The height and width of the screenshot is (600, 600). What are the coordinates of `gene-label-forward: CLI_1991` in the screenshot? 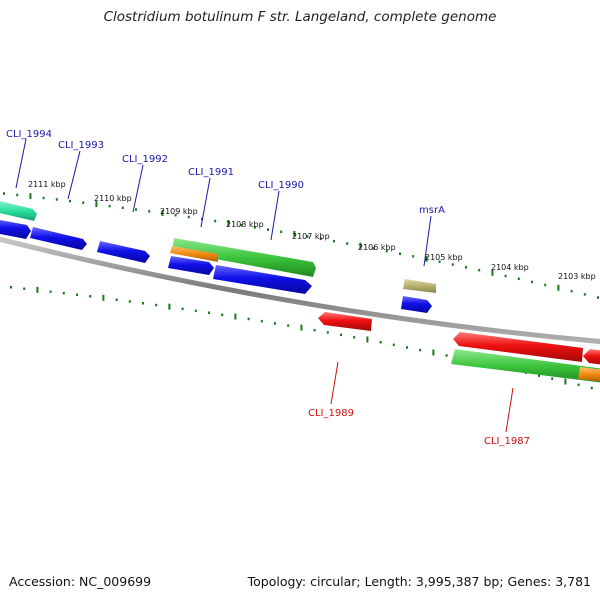 It's located at (211, 172).